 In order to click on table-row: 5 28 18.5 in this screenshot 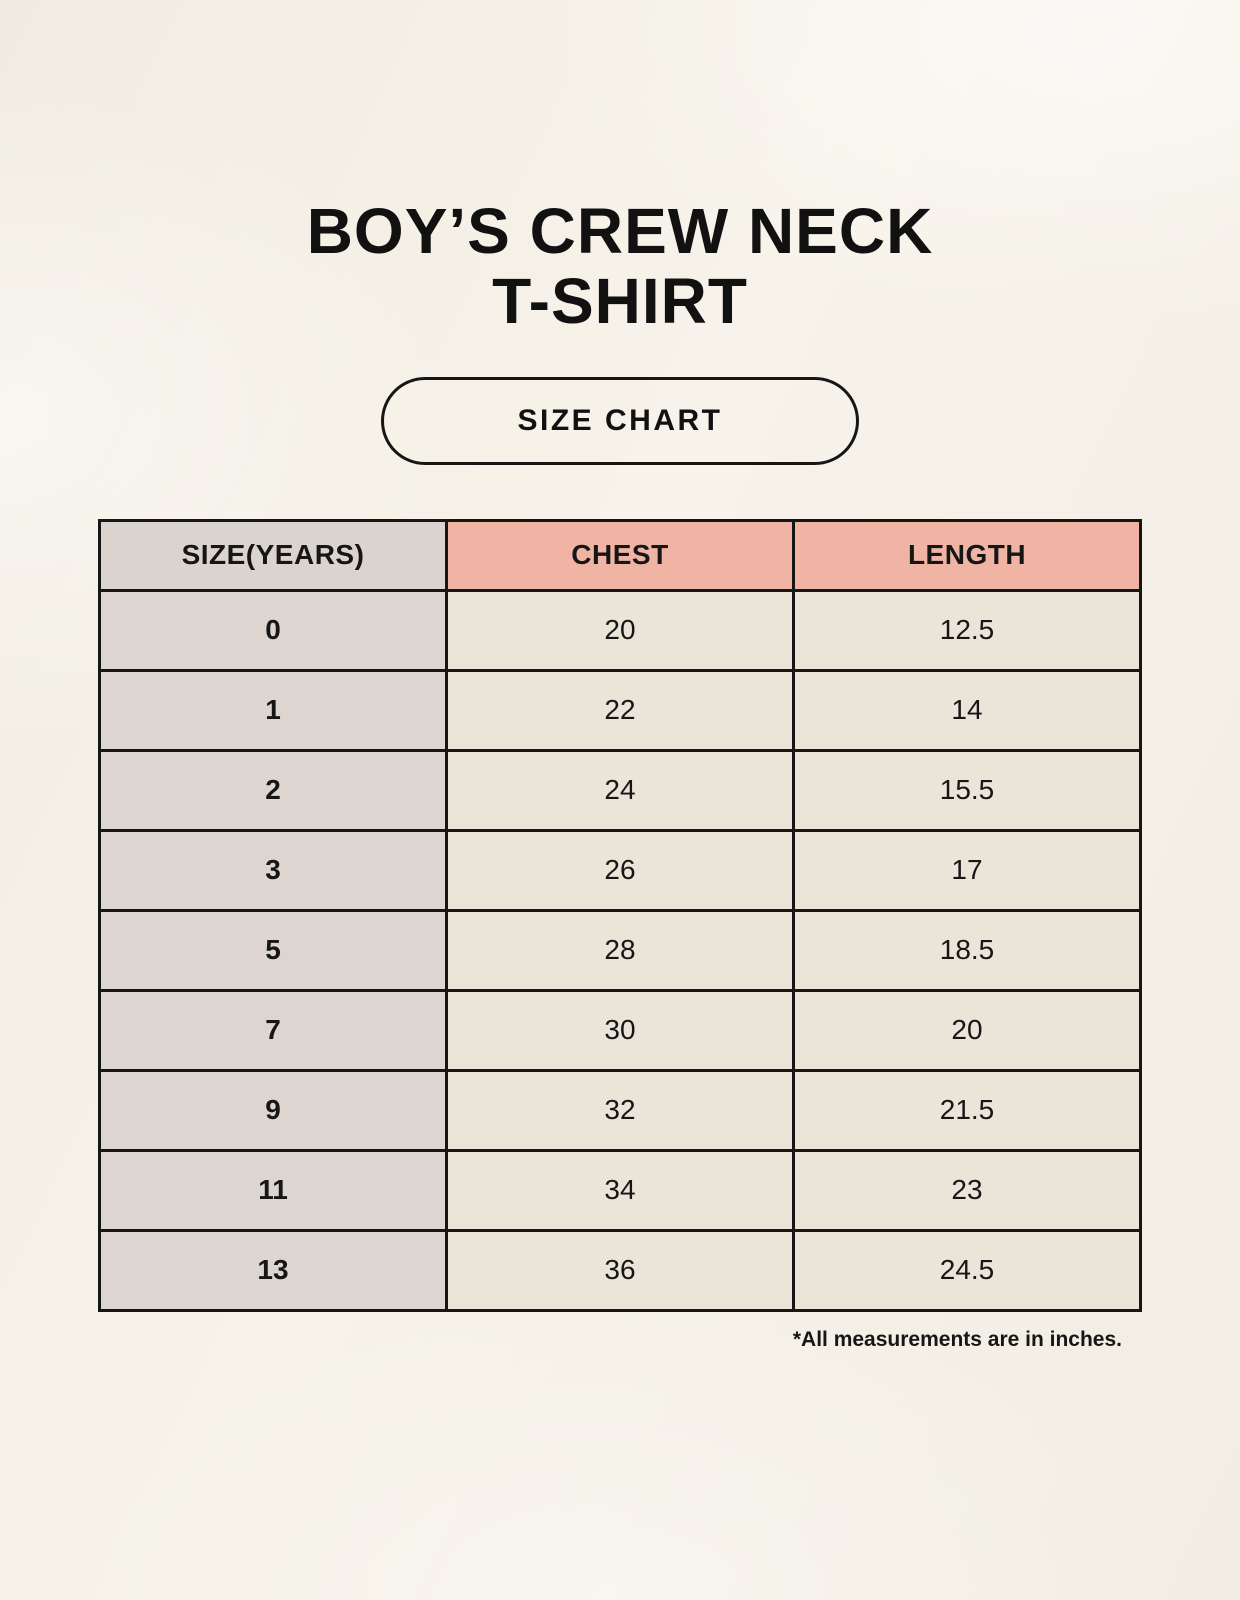, I will do `click(620, 950)`.